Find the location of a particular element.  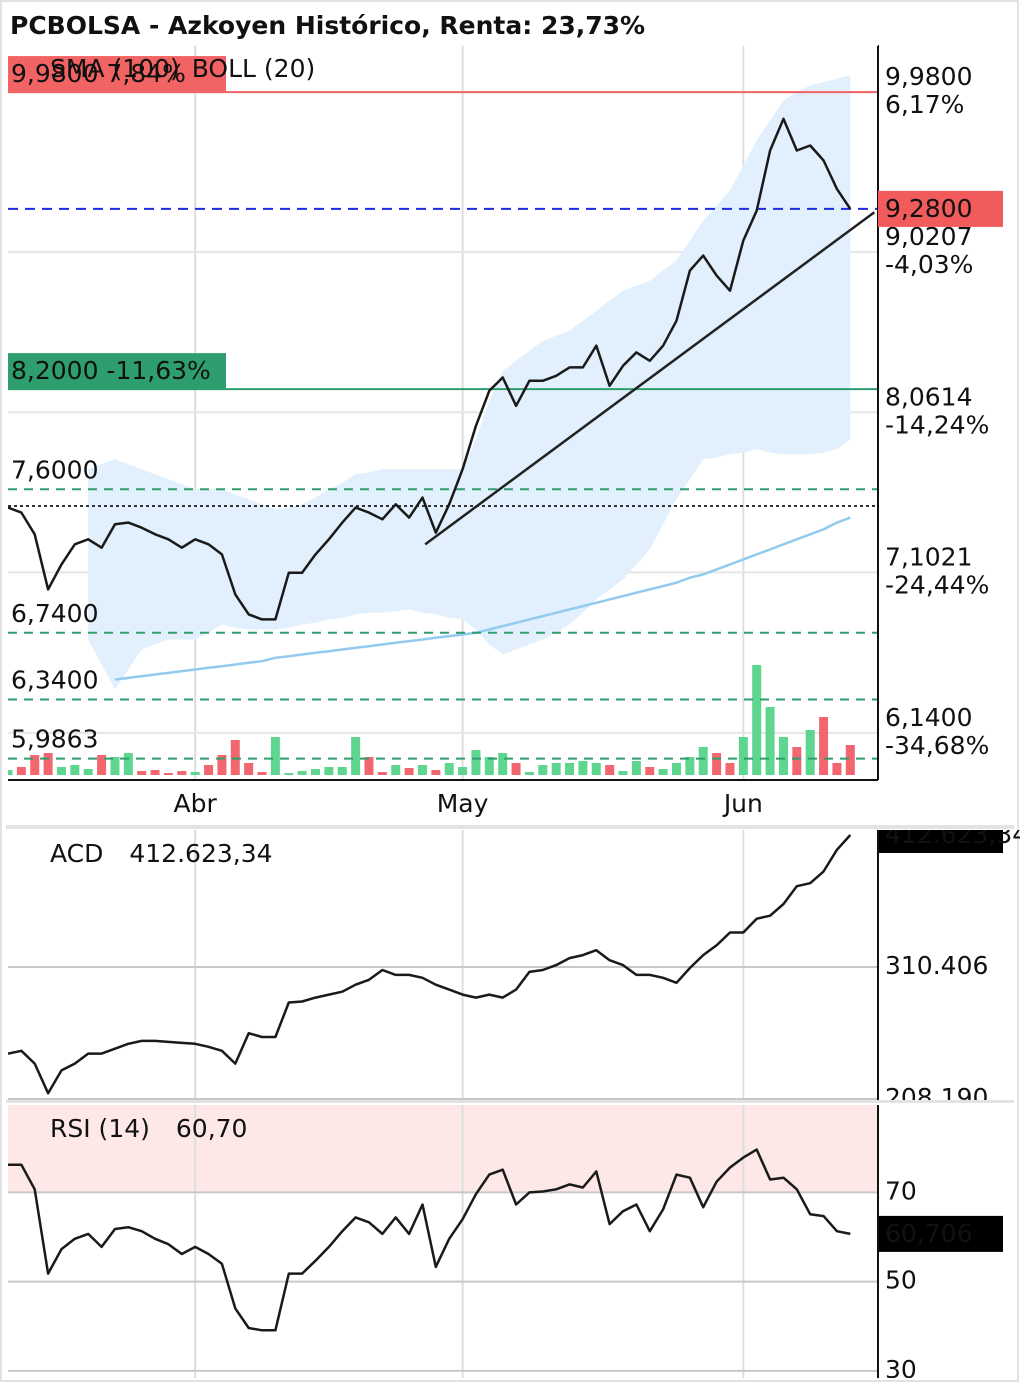

axis-area: 310.406 208.190 412.623,34 is located at coordinates (949, 966).